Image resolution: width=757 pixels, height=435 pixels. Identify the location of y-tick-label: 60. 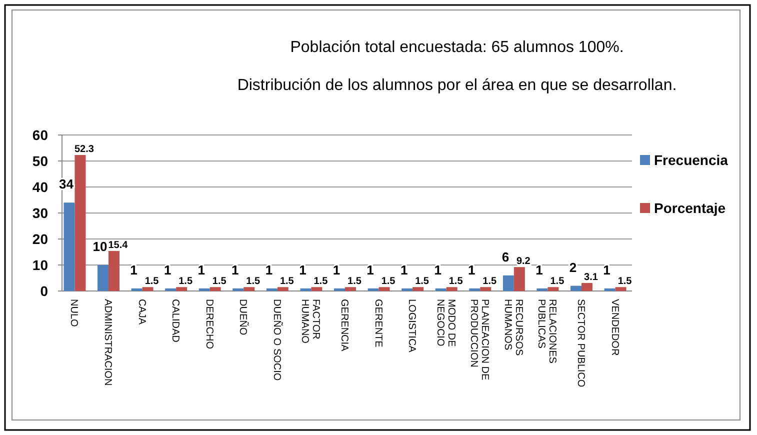
(40, 134).